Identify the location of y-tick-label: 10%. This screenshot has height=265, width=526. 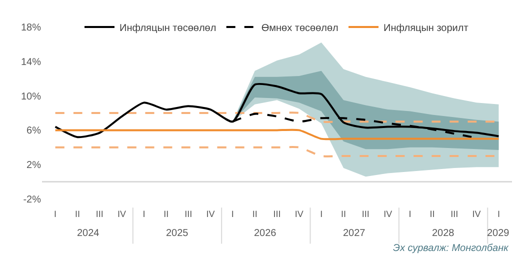
(31, 96).